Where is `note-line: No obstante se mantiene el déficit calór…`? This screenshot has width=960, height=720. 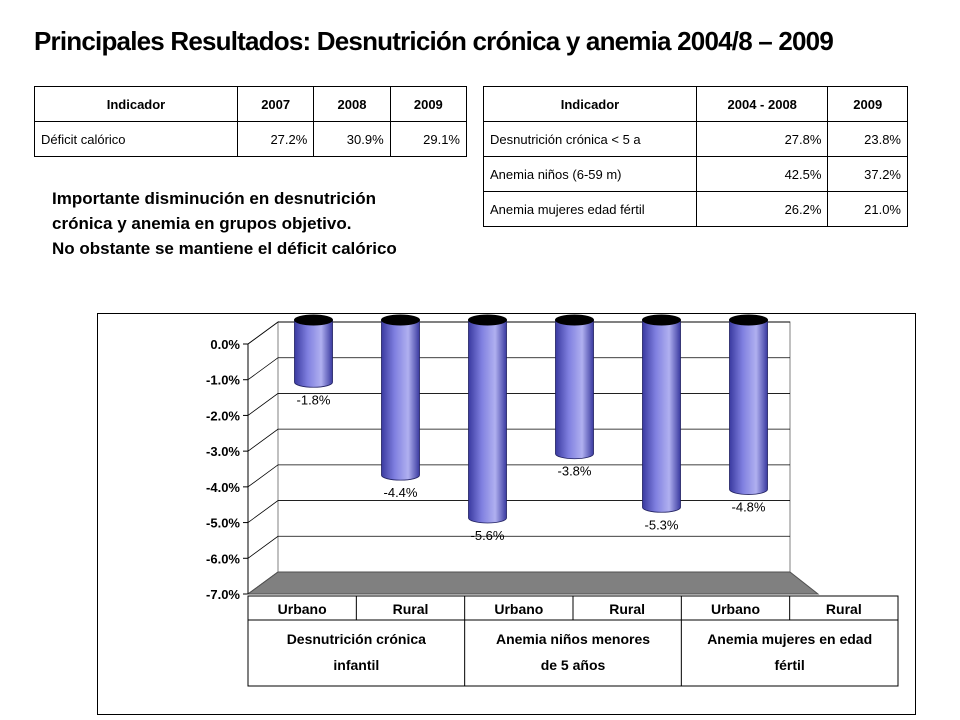
note-line: No obstante se mantiene el déficit calór… is located at coordinates (224, 248).